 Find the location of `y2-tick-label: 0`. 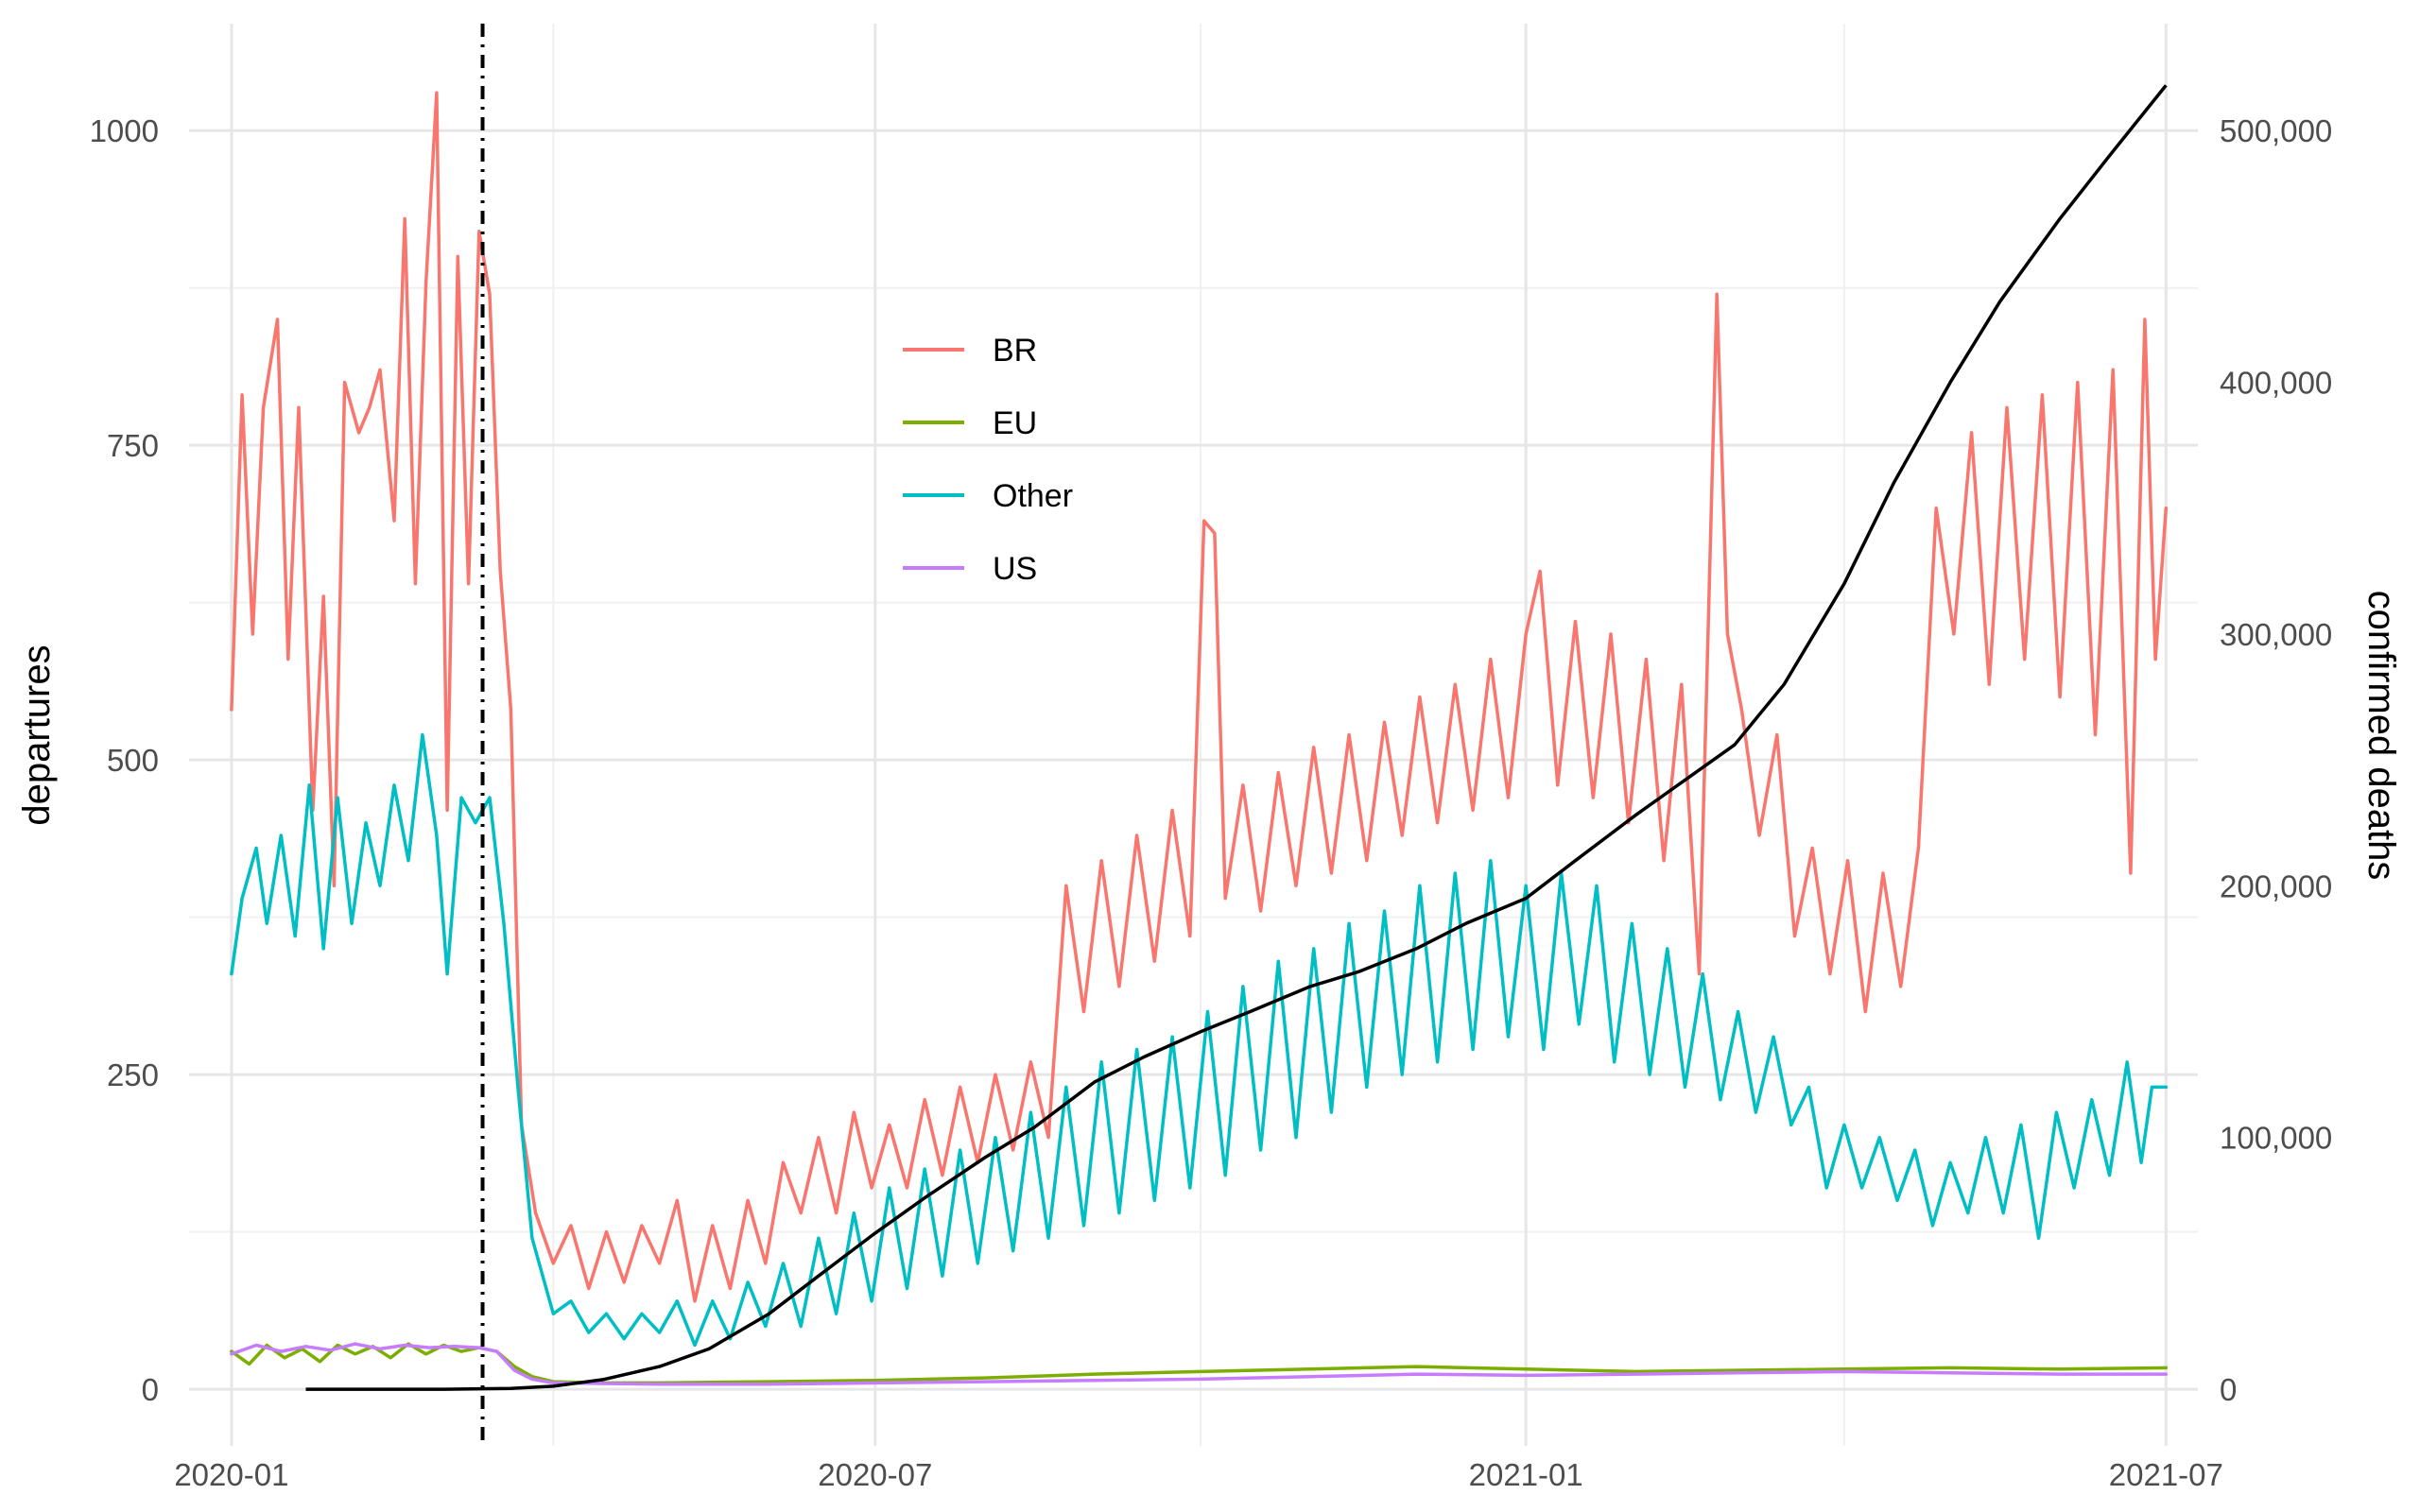

y2-tick-label: 0 is located at coordinates (2228, 1389).